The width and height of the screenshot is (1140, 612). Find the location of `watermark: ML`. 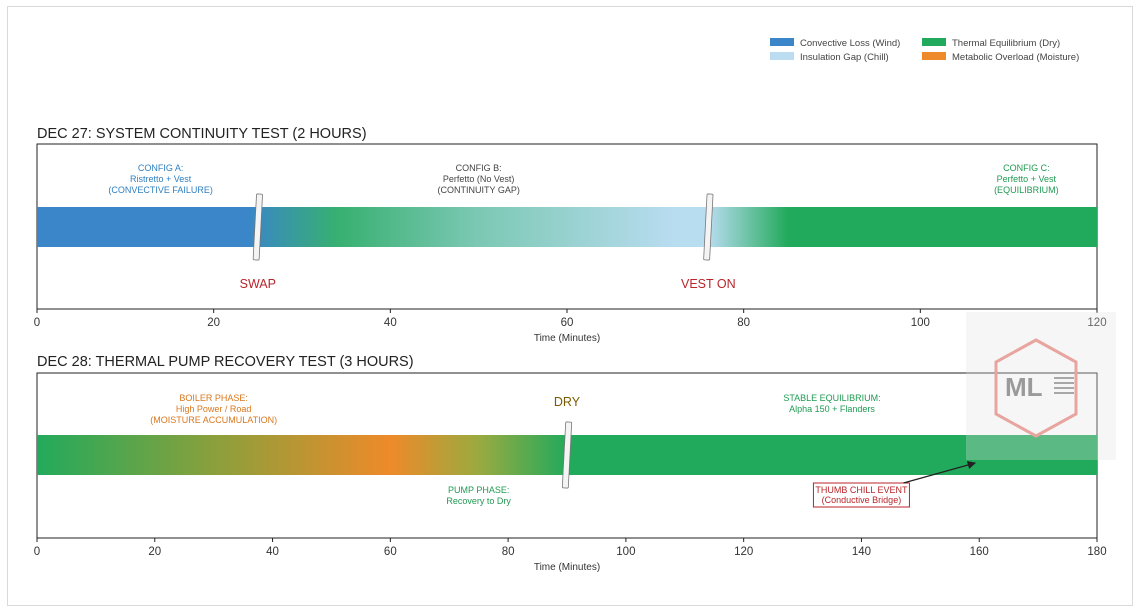

watermark: ML is located at coordinates (1041, 386).